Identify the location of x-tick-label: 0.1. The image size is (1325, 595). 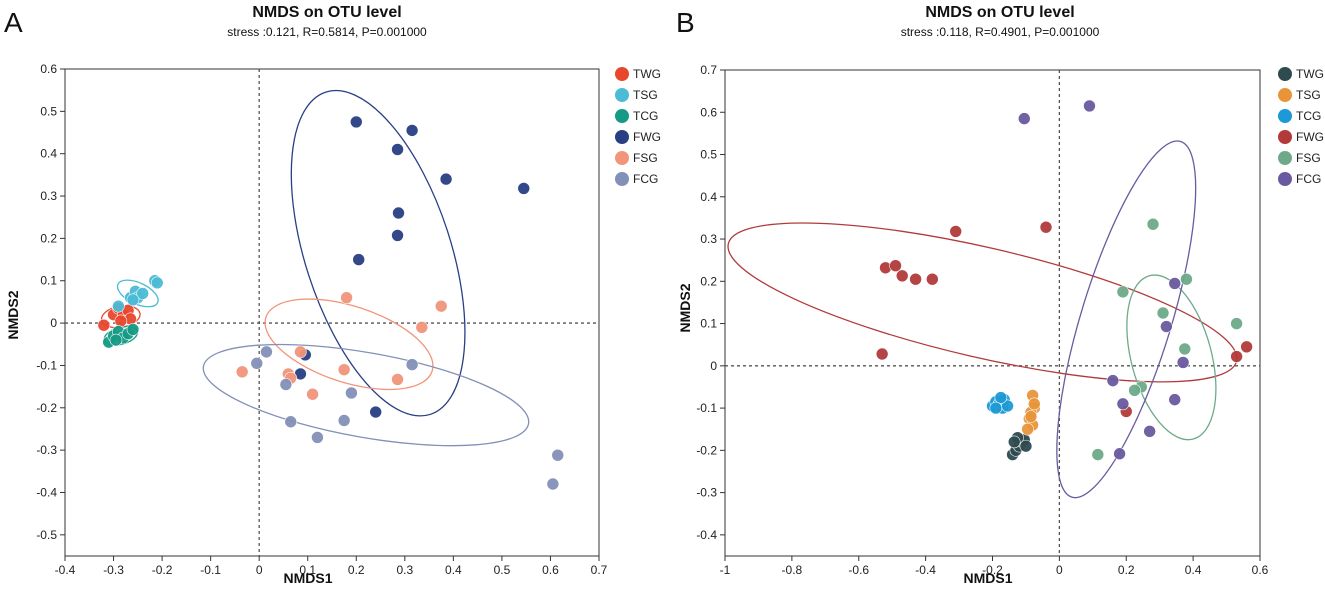
(307, 570).